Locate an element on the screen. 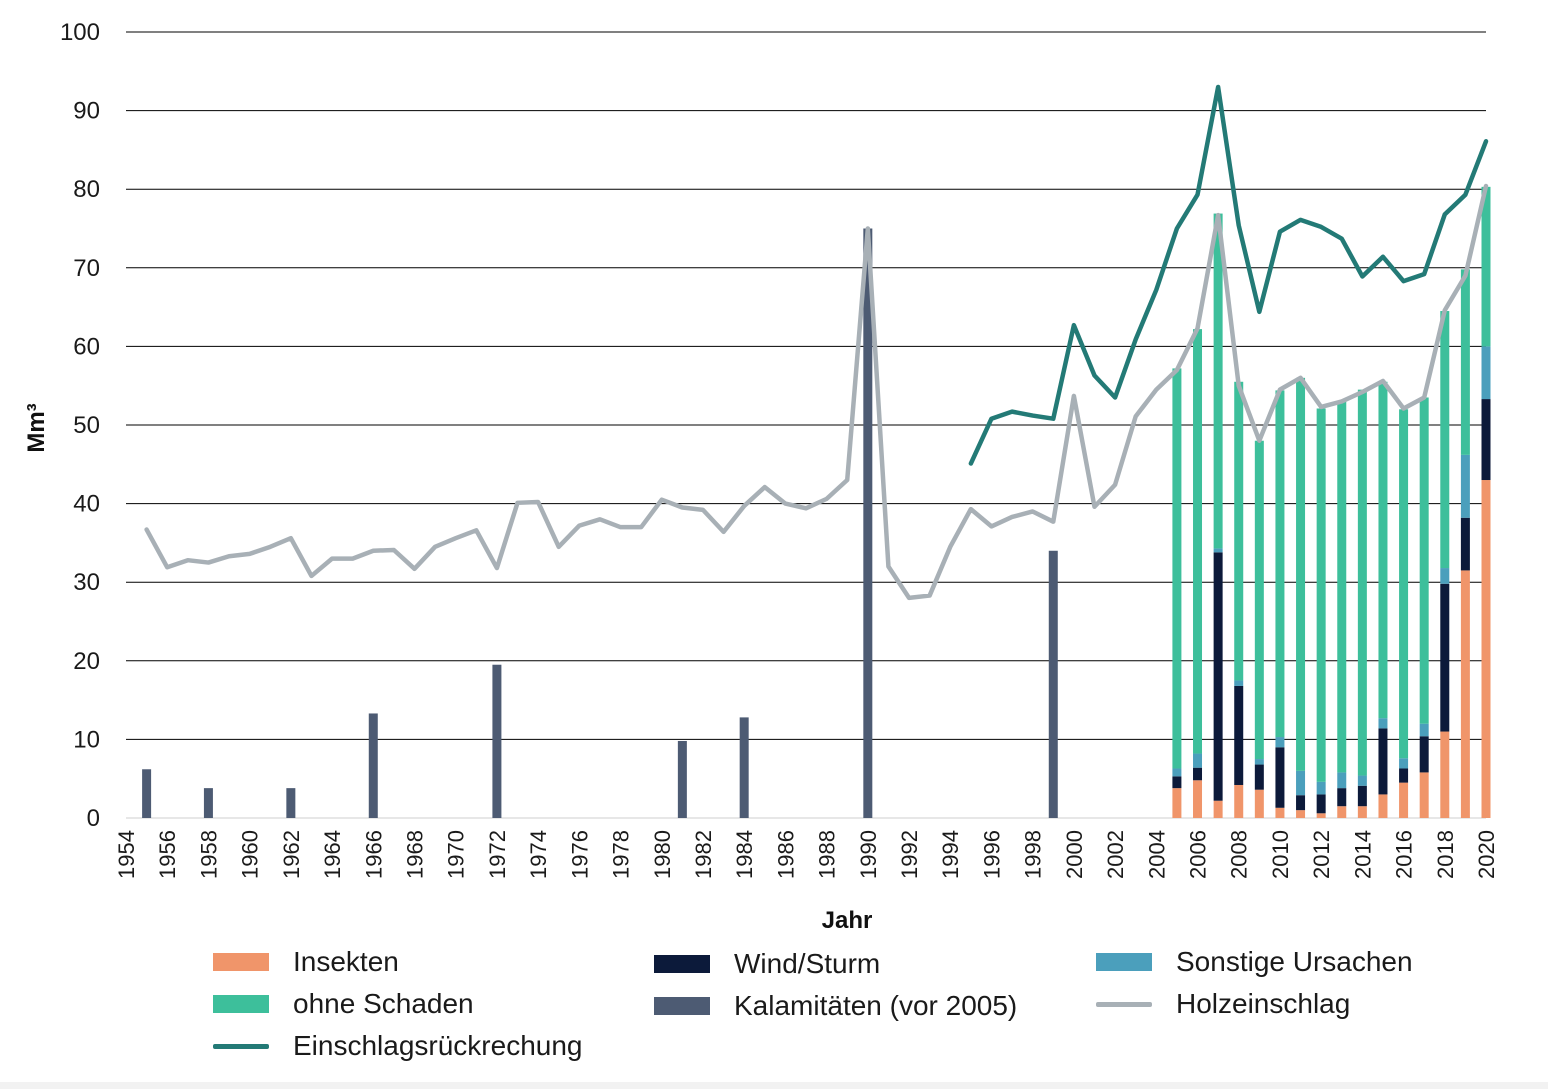  x-tick-label: 1956 is located at coordinates (167, 854).